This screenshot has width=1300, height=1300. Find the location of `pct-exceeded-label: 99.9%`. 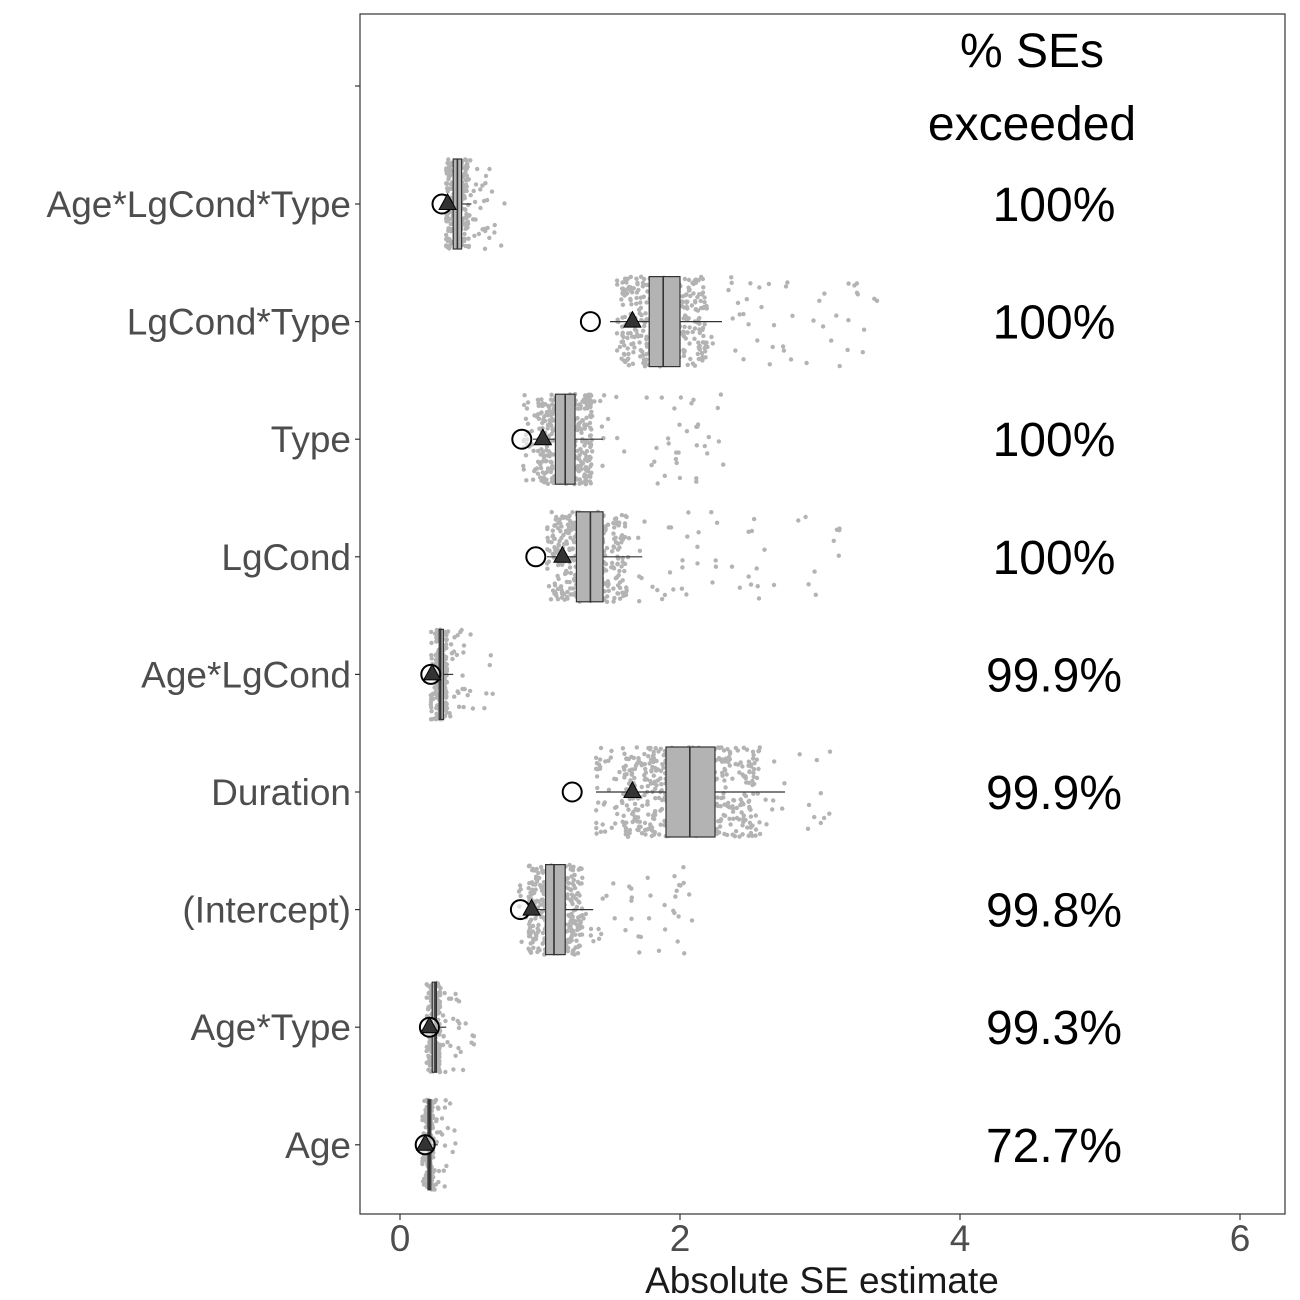

pct-exceeded-label: 99.9% is located at coordinates (1054, 675).